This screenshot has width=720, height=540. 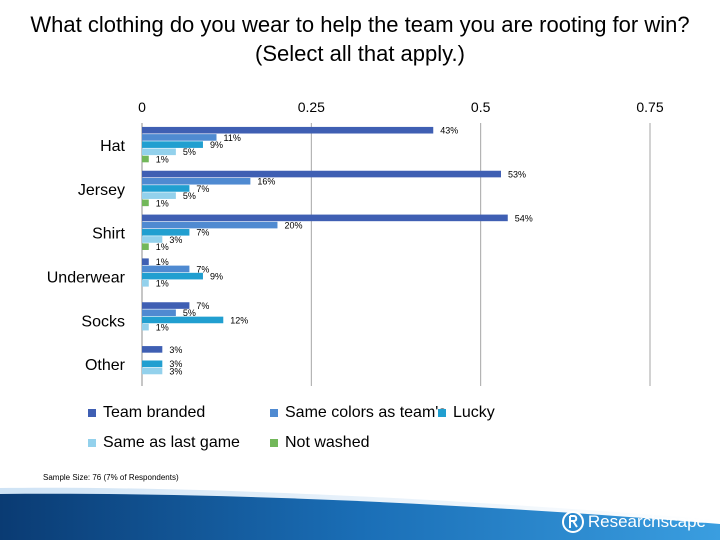 I want to click on legend-item: Team branded, so click(x=146, y=413).